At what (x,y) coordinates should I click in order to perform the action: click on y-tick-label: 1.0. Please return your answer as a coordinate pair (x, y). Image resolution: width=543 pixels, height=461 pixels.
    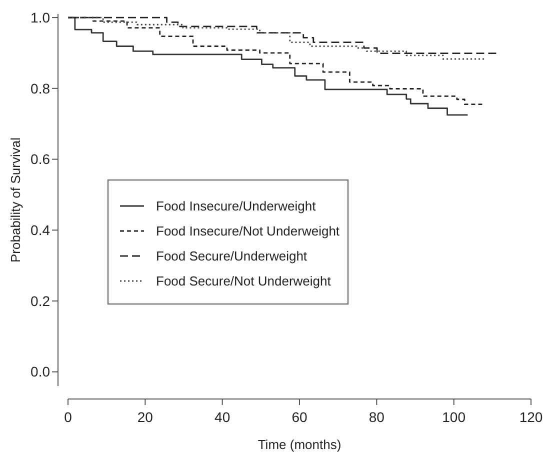
    Looking at the image, I should click on (40, 17).